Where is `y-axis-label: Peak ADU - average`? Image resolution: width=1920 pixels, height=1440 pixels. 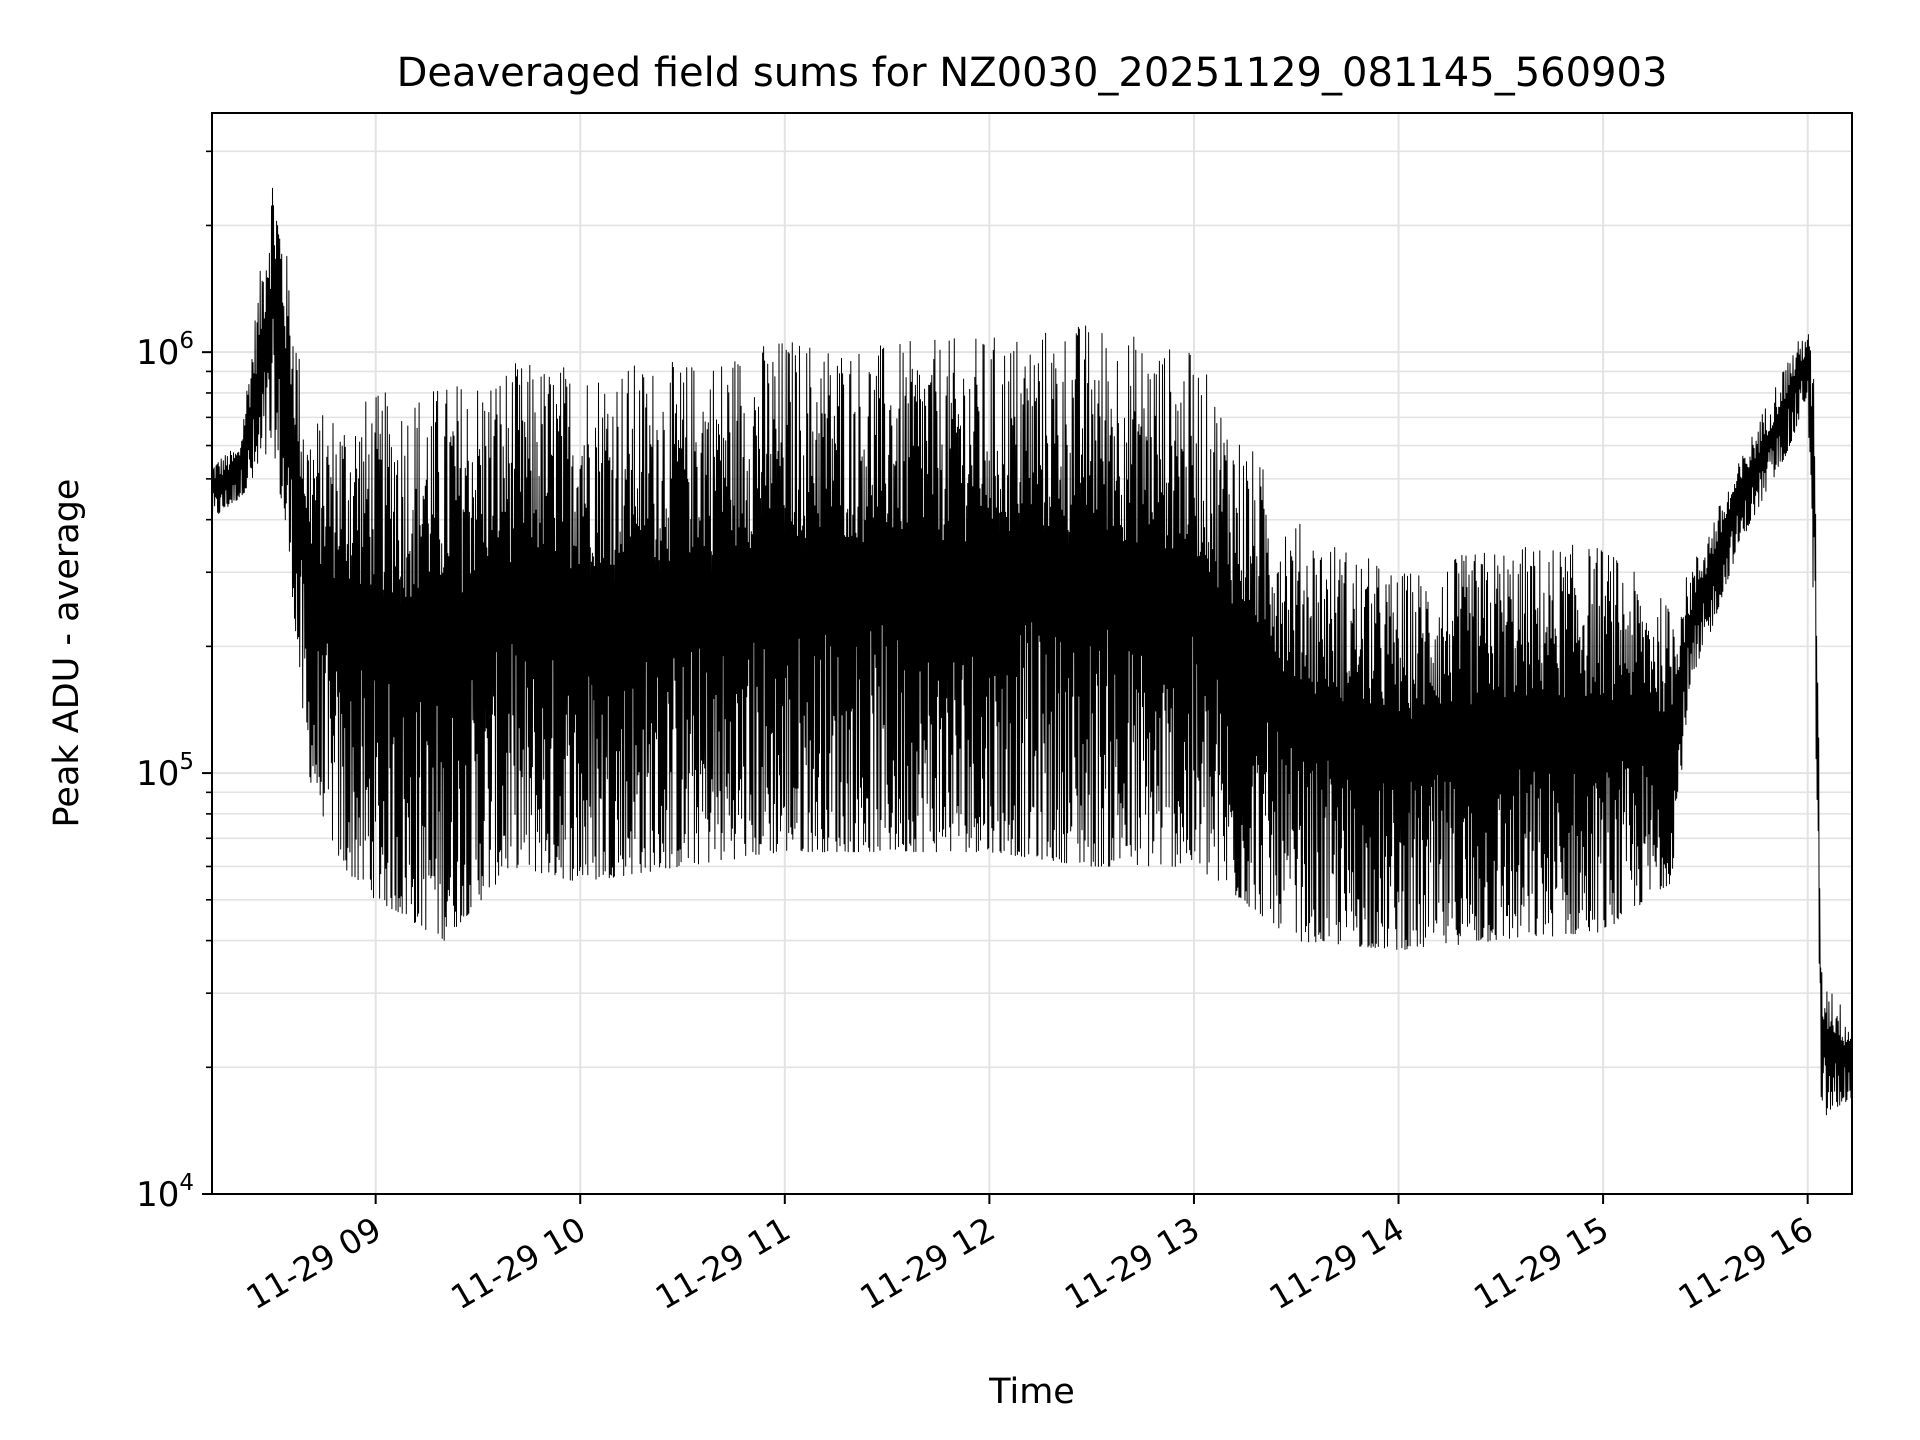 y-axis-label: Peak ADU - average is located at coordinates (67, 653).